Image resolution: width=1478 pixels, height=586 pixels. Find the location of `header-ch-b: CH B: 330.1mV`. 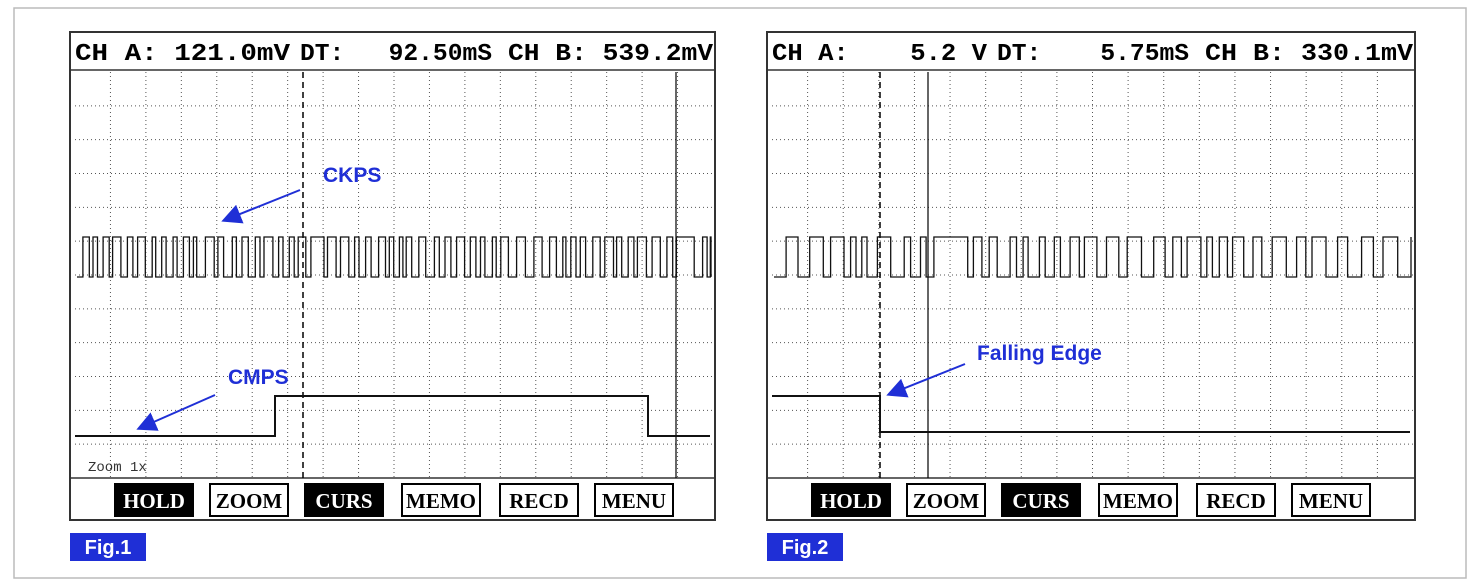

header-ch-b: CH B: 330.1mV is located at coordinates (1309, 54).